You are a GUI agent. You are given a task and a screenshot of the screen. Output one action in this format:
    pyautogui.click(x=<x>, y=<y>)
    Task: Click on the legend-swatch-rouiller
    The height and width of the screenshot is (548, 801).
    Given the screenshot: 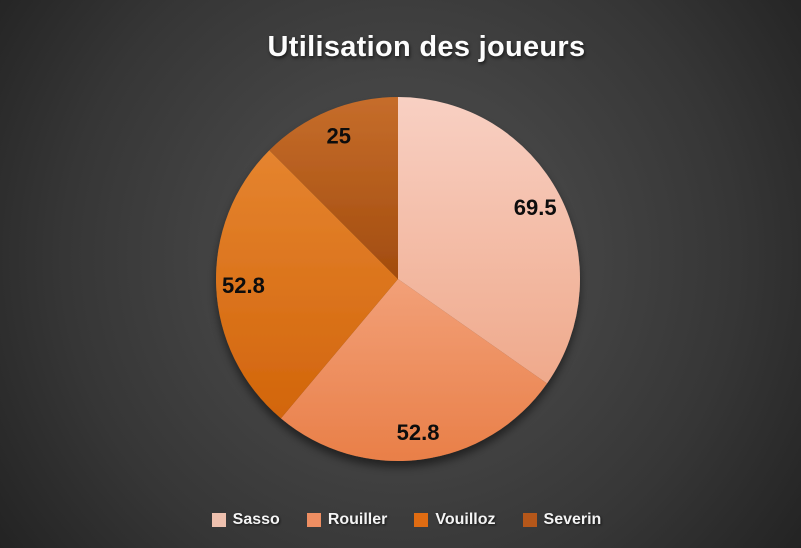 What is the action you would take?
    pyautogui.click(x=313, y=520)
    